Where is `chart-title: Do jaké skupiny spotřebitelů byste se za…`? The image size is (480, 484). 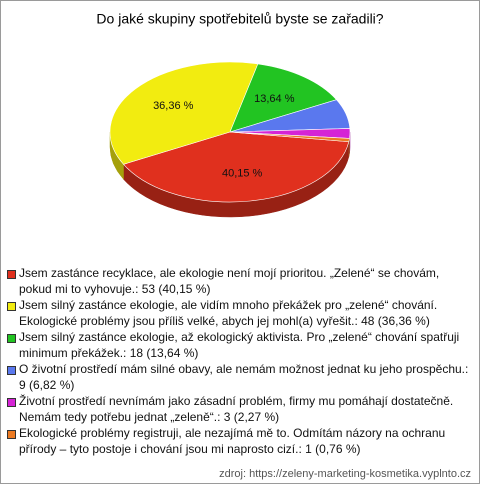 chart-title: Do jaké skupiny spotřebitelů byste se za… is located at coordinates (239, 19).